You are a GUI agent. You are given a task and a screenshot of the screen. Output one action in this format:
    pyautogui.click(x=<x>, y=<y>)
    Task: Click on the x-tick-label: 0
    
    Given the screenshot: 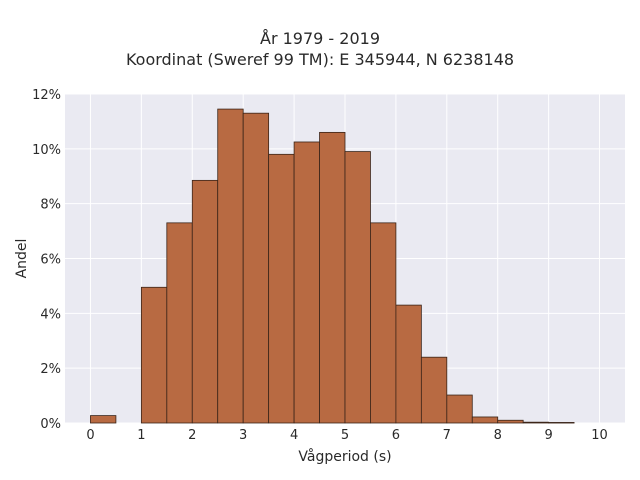 What is the action you would take?
    pyautogui.click(x=90, y=435)
    